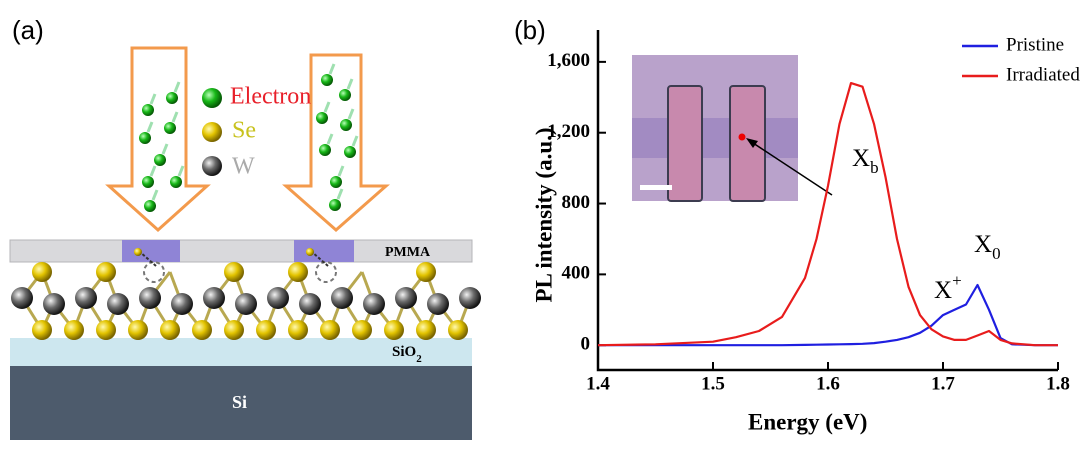 Image resolution: width=1080 pixels, height=452 pixels. Describe the element at coordinates (28, 30) in the screenshot. I see `panel-label: (a)` at that location.